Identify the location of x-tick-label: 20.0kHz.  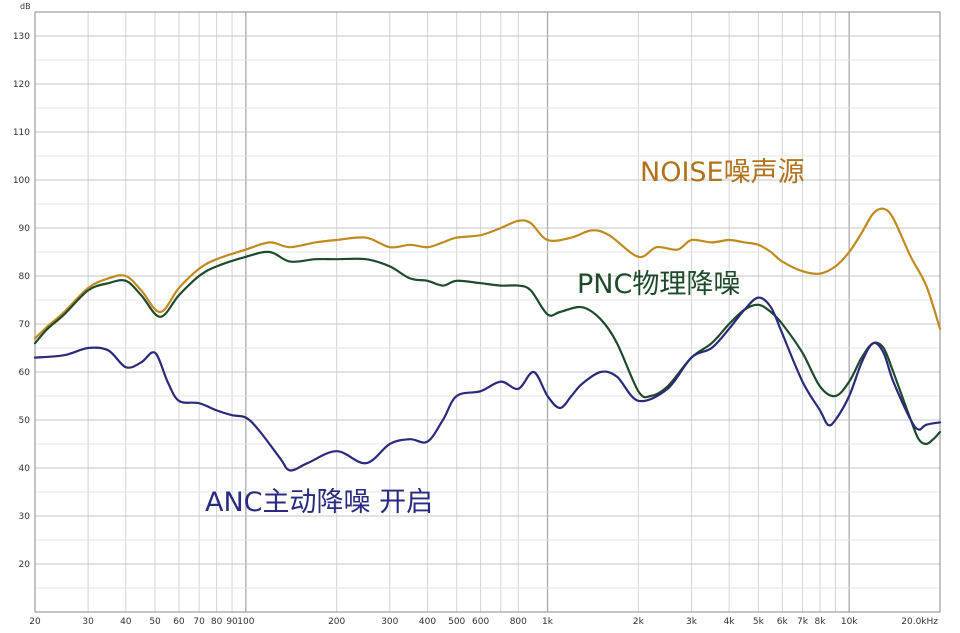
(919, 622).